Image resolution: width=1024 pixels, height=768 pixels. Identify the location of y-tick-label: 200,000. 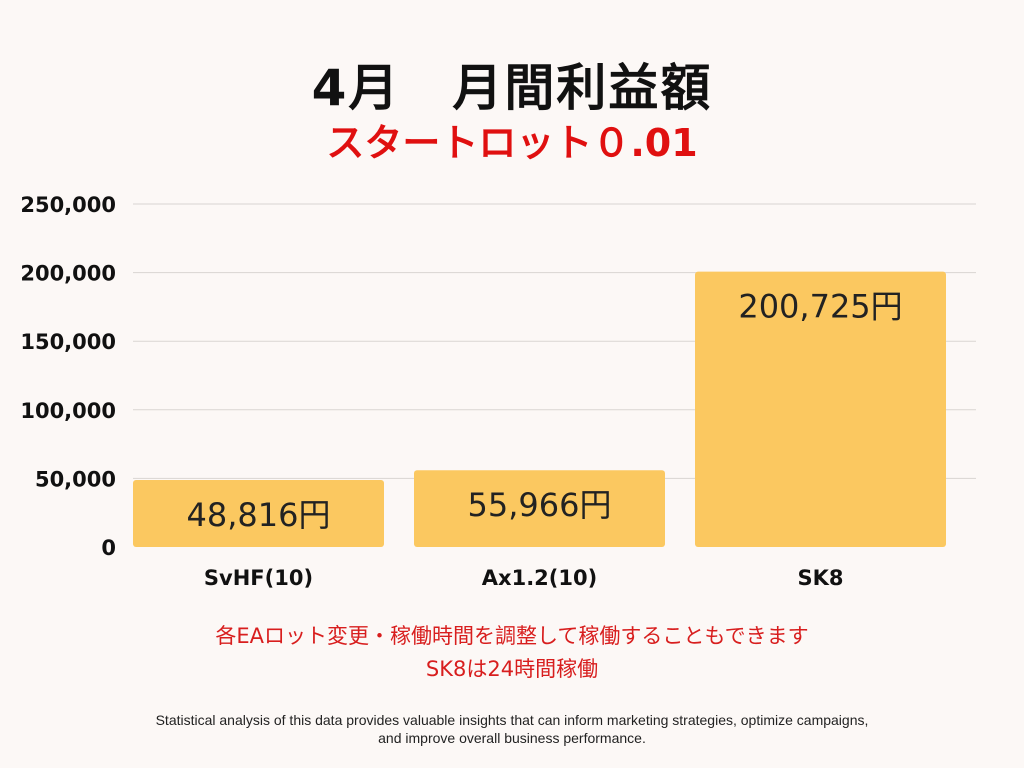
(68, 274).